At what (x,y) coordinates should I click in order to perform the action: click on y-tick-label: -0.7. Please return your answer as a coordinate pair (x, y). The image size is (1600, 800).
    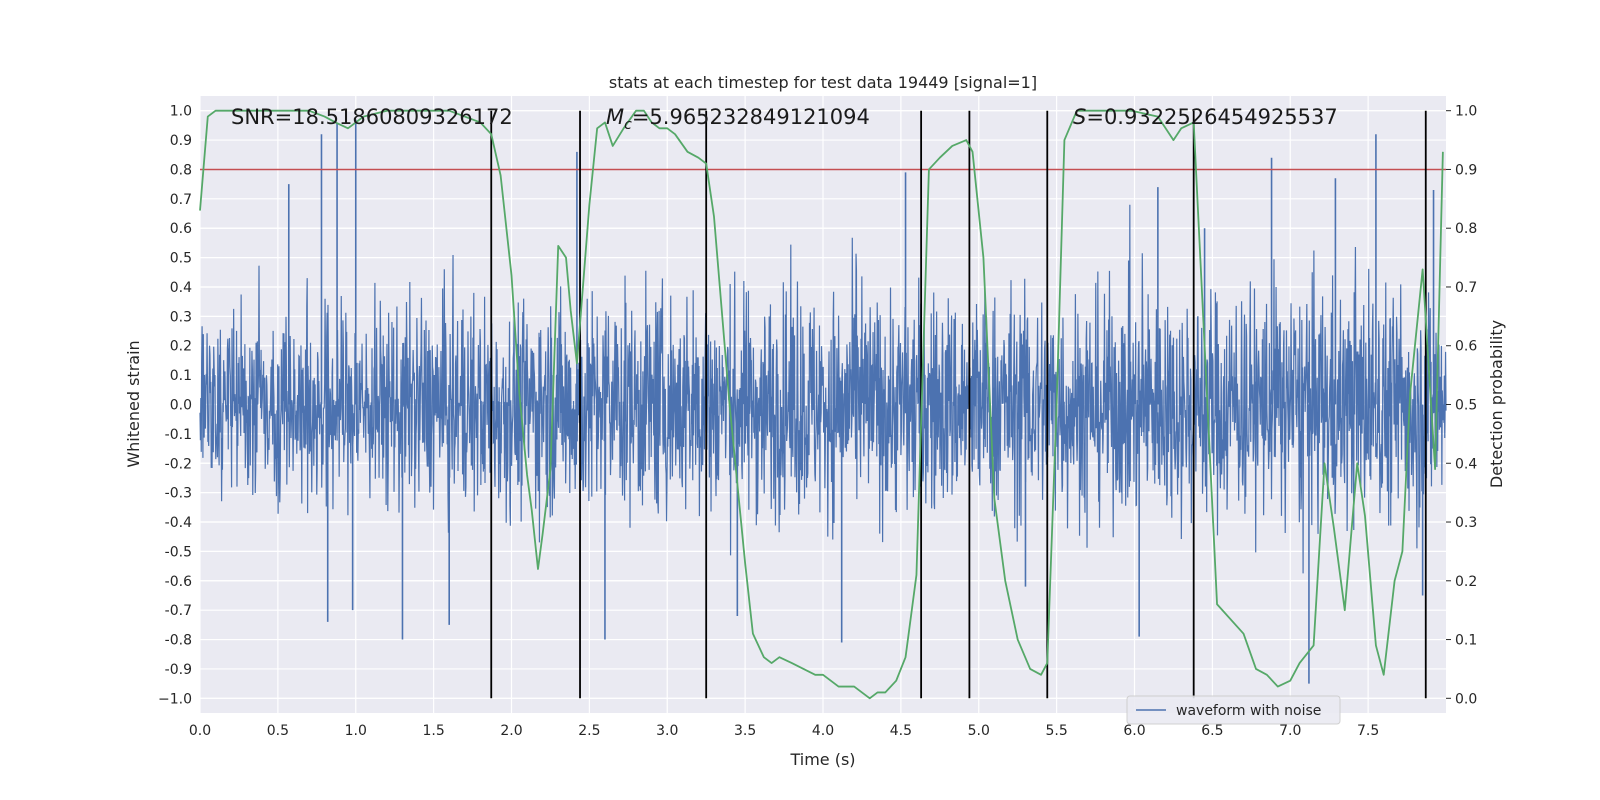
    Looking at the image, I should click on (178, 611).